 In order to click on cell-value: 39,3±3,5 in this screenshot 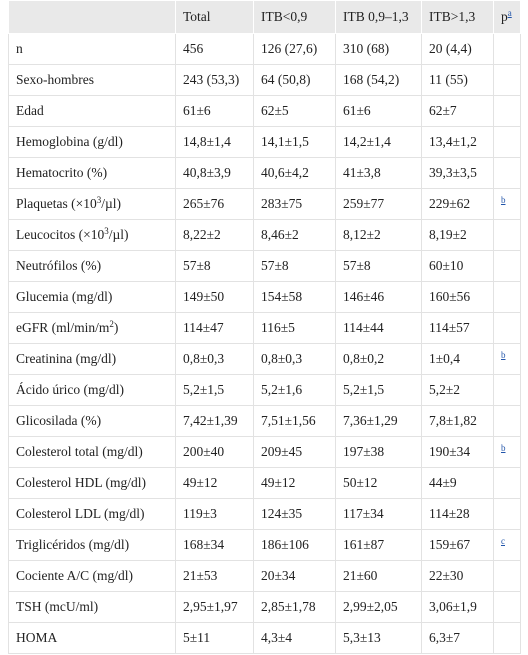, I will do `click(453, 172)`.